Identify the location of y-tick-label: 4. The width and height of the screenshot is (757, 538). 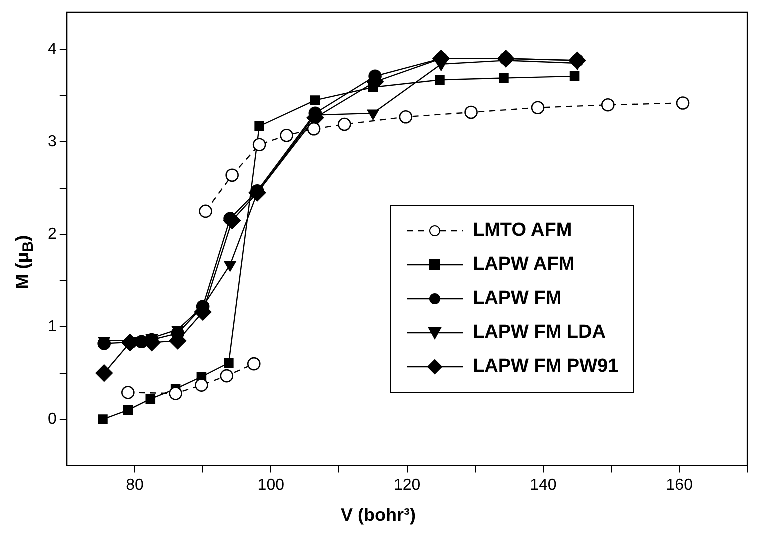
(52, 49).